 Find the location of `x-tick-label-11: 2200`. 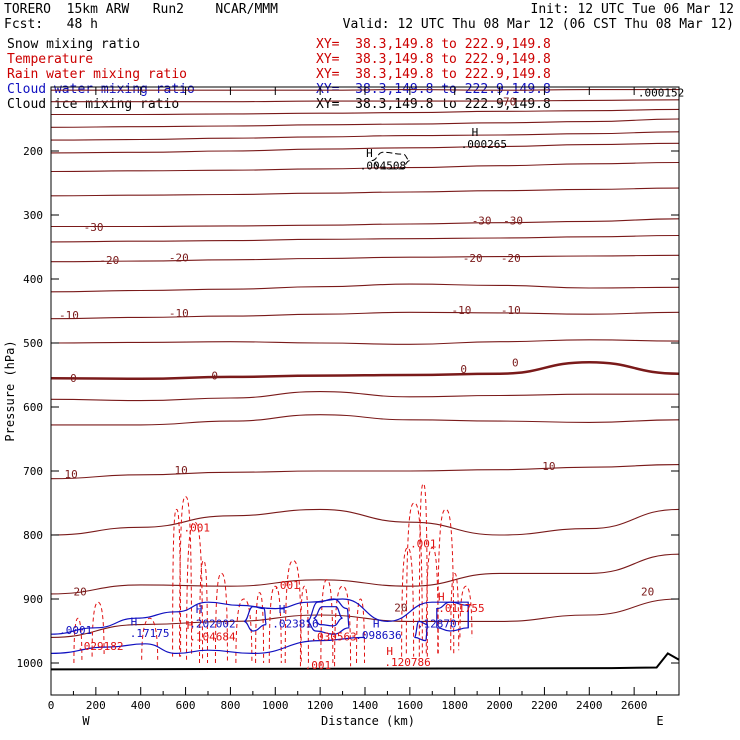

x-tick-label-11: 2200 is located at coordinates (544, 705).